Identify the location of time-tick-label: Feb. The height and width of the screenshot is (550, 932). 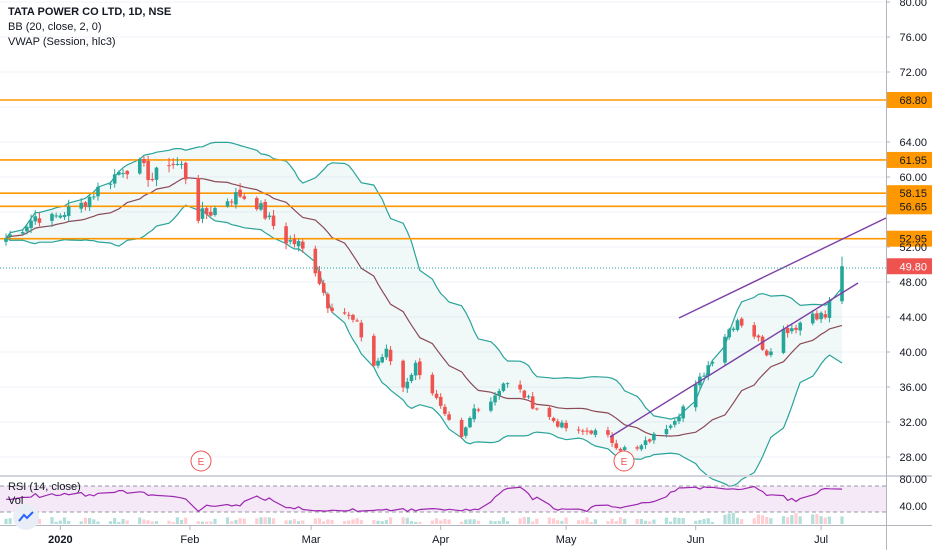
(189, 540).